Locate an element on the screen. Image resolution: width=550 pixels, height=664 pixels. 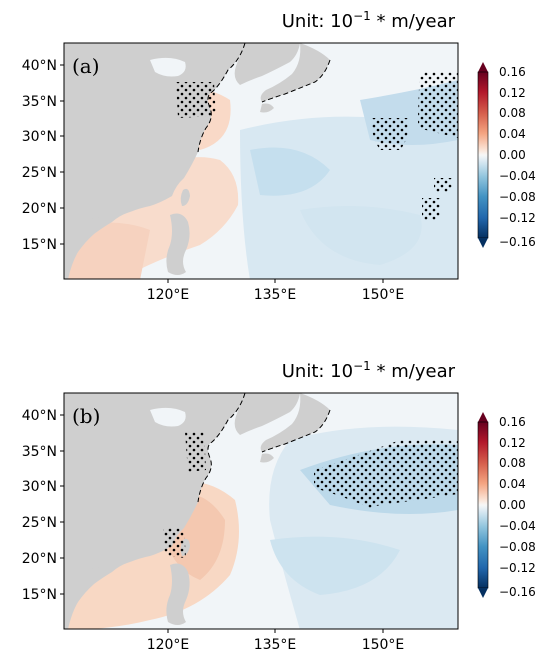
panel-letter: (b) is located at coordinates (86, 416).